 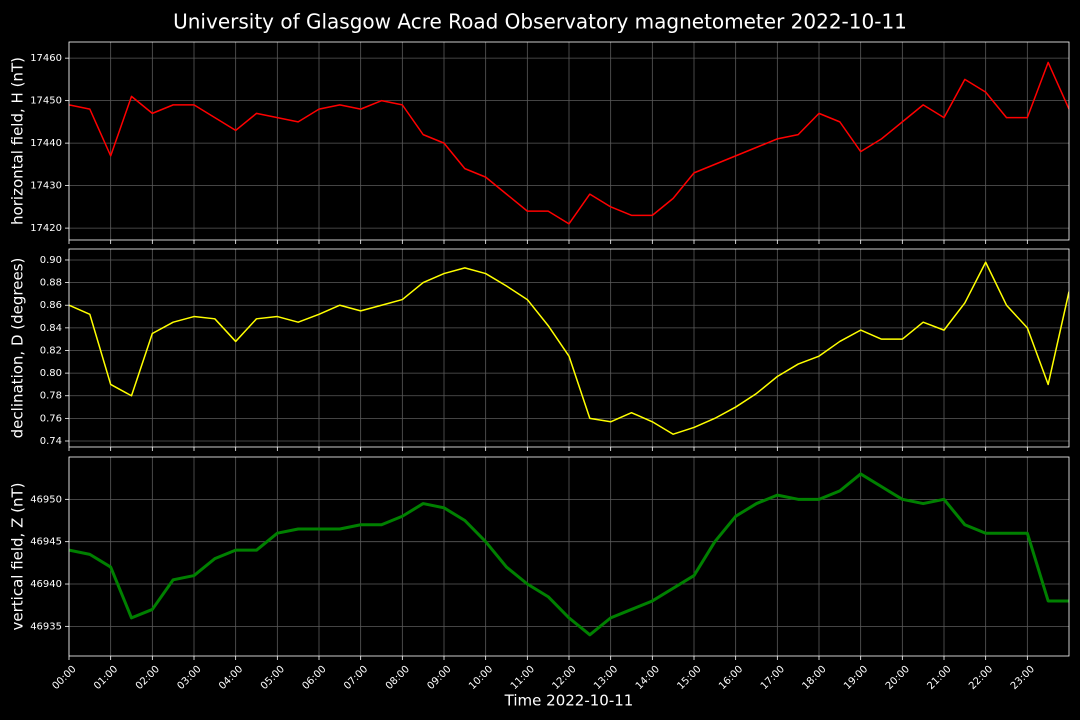 I want to click on y-tick-label: 46940, so click(x=46, y=584).